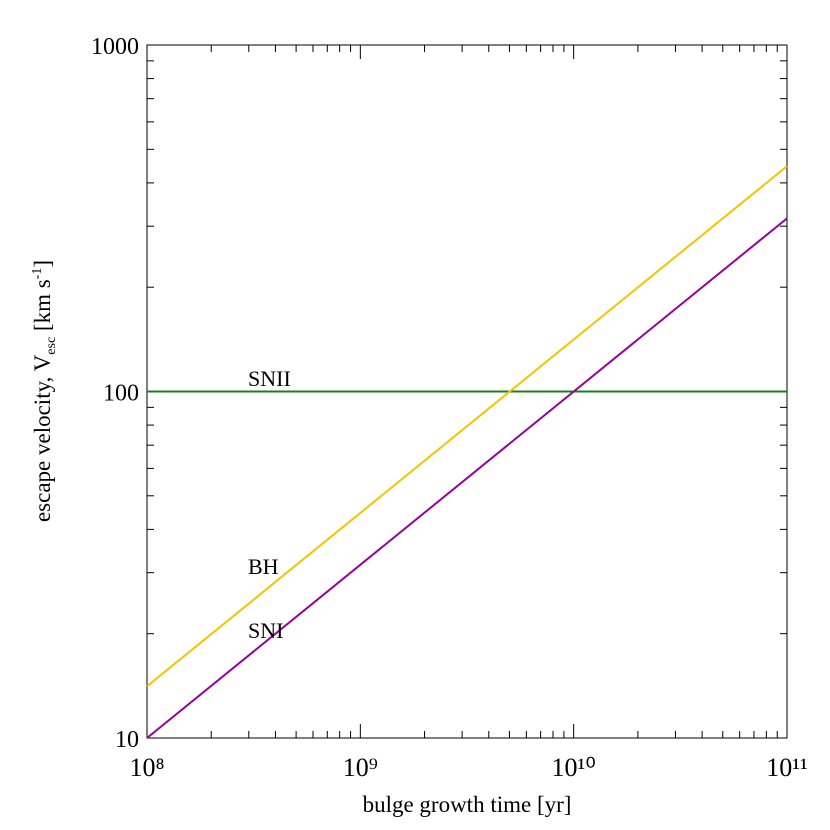 Image resolution: width=830 pixels, height=830 pixels. Describe the element at coordinates (51, 346) in the screenshot. I see `y-label-sub: esc` at that location.